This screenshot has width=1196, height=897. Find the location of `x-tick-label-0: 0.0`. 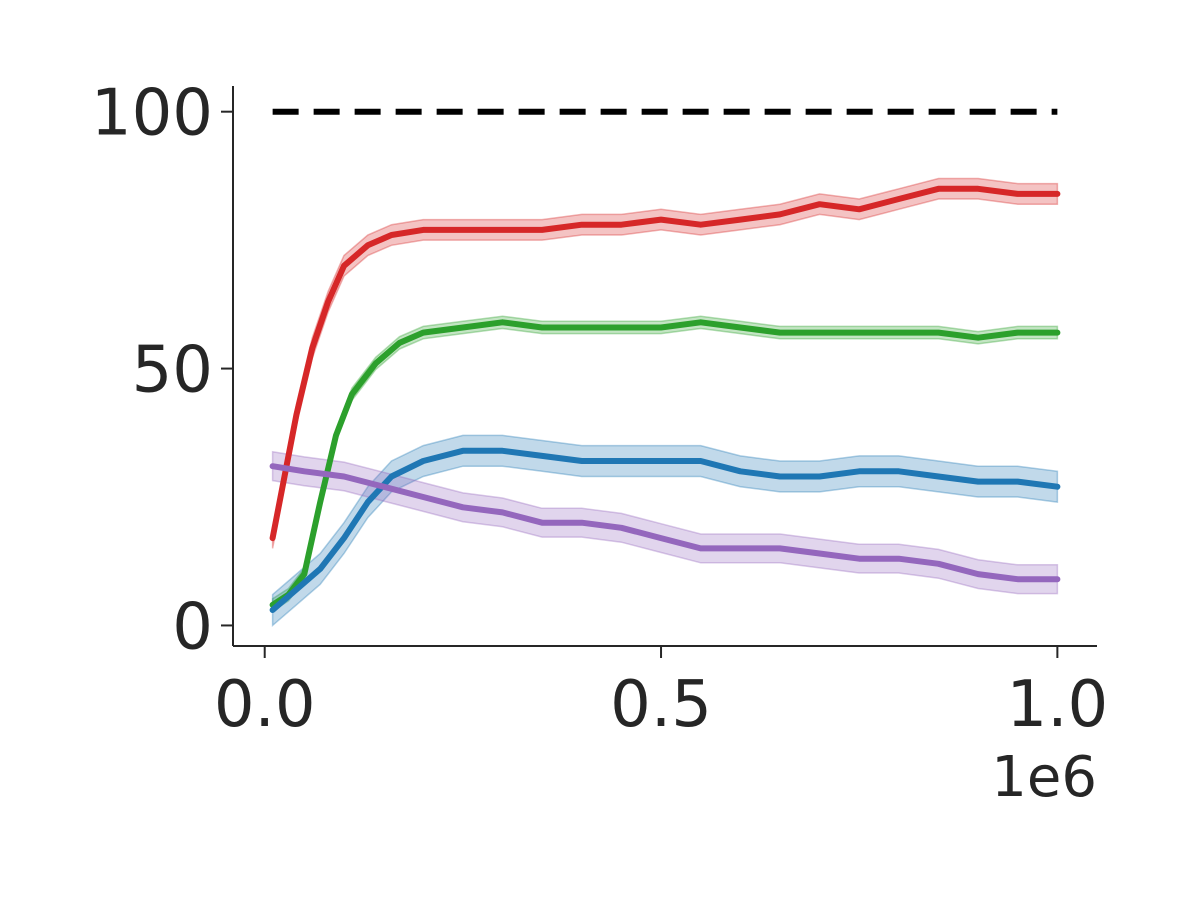

x-tick-label-0: 0.0 is located at coordinates (265, 705).